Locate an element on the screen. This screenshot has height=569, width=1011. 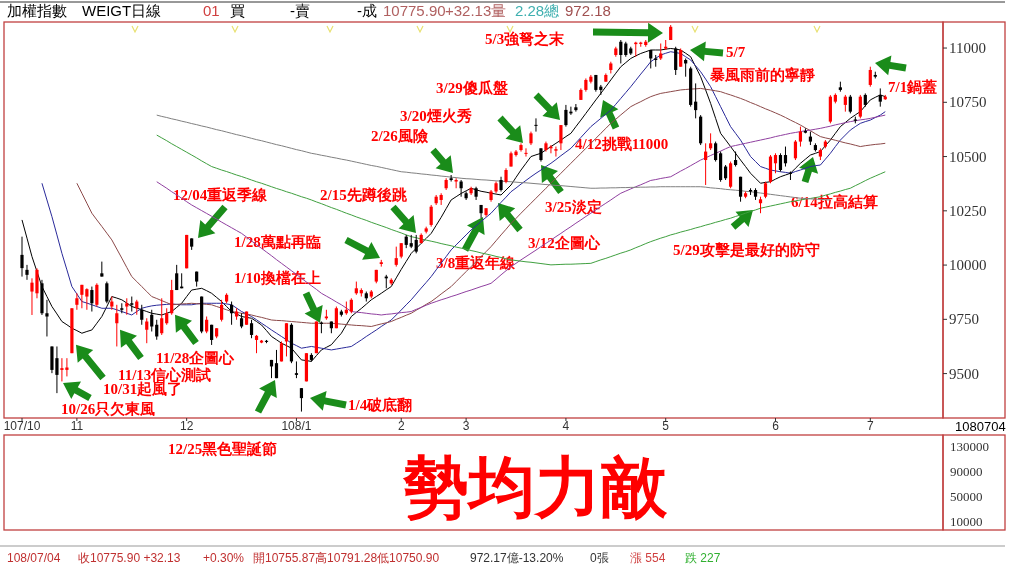
text: 972.17億-13.20% is located at coordinates (517, 558).